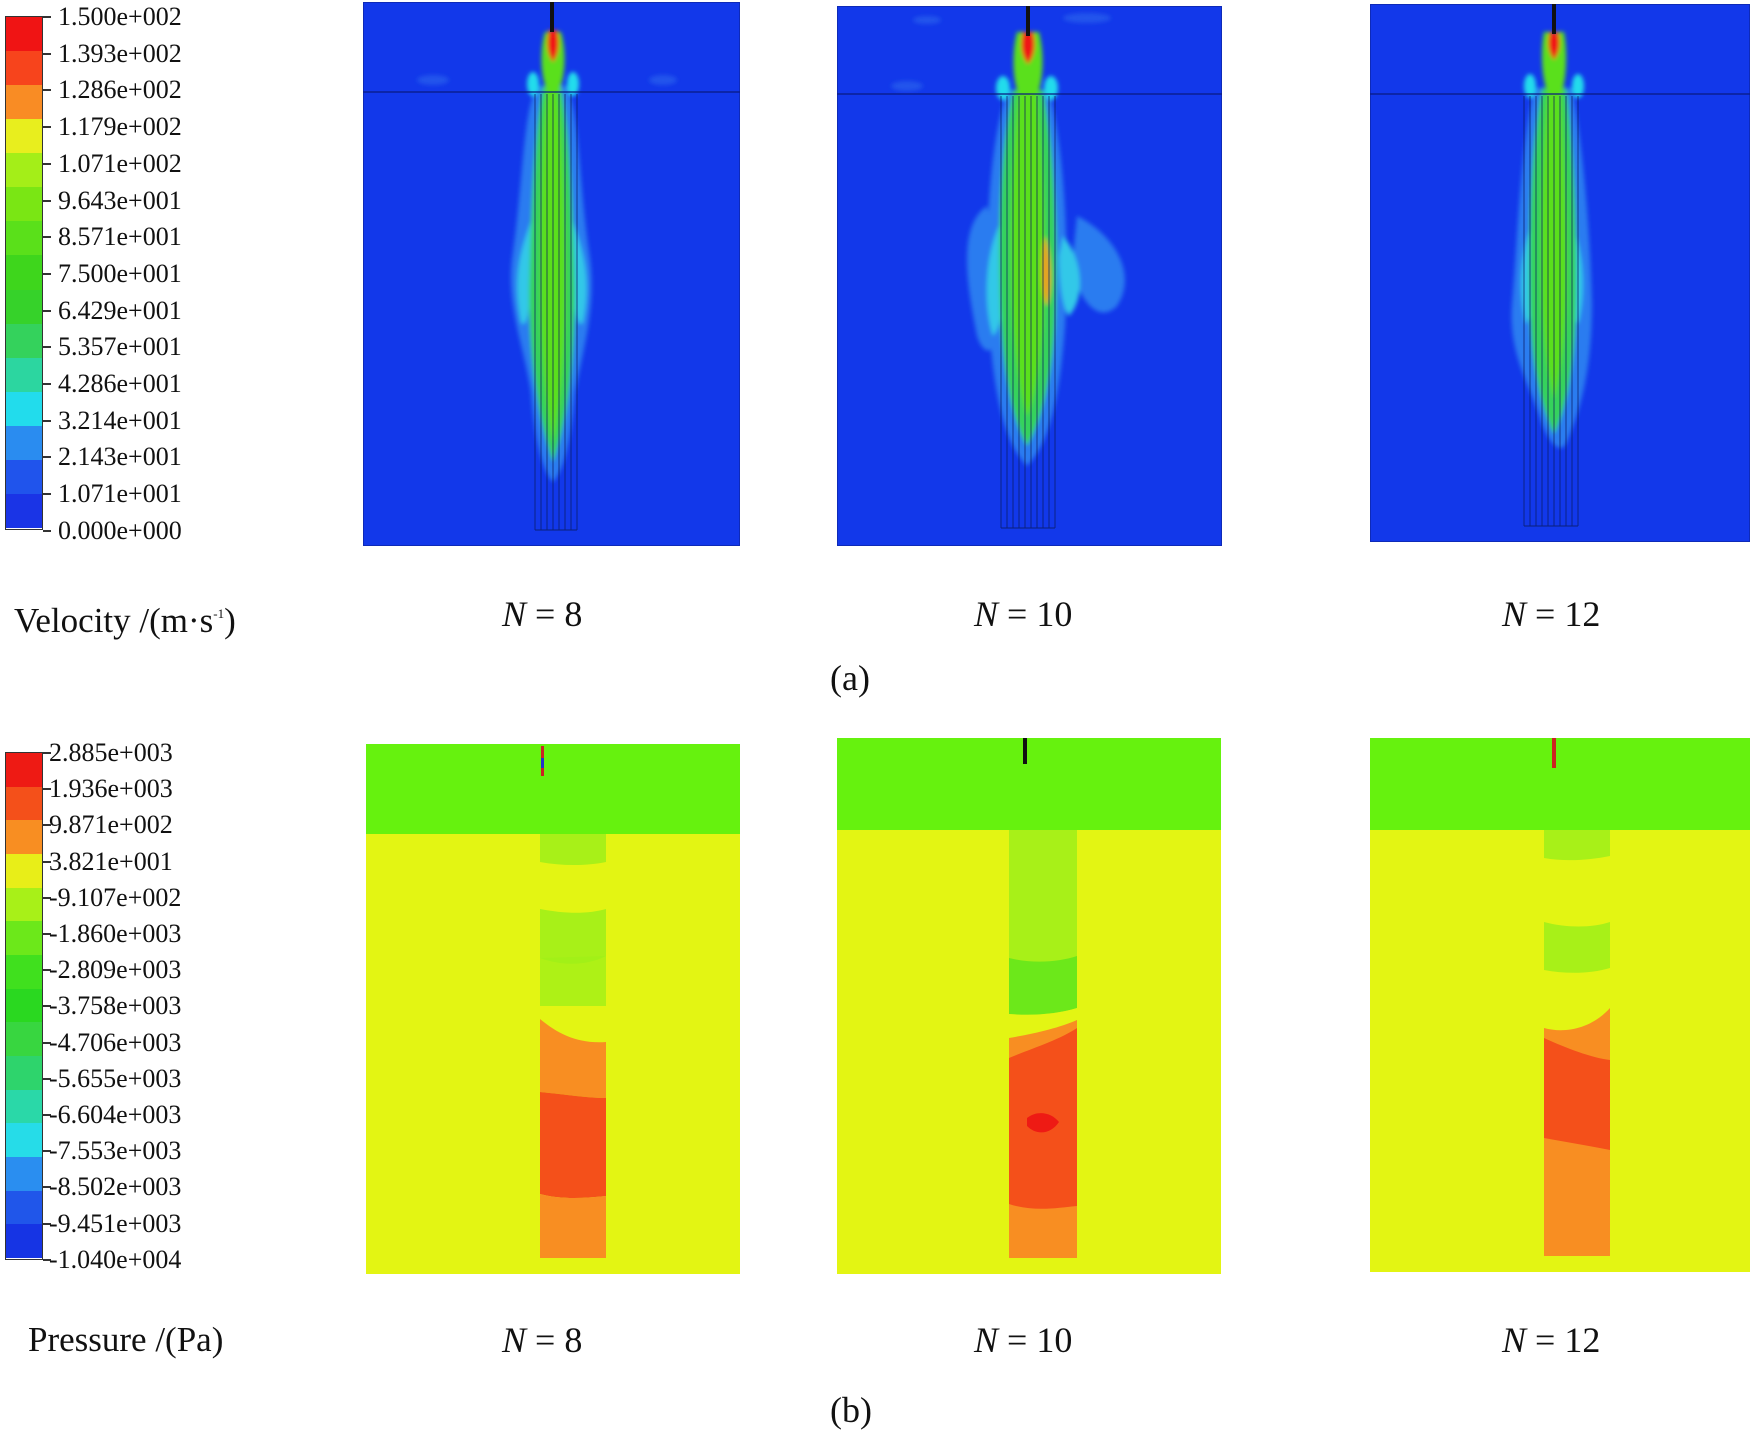 This screenshot has height=1442, width=1750. Describe the element at coordinates (115, 1005) in the screenshot. I see `legend-label: -3.758e+003` at that location.